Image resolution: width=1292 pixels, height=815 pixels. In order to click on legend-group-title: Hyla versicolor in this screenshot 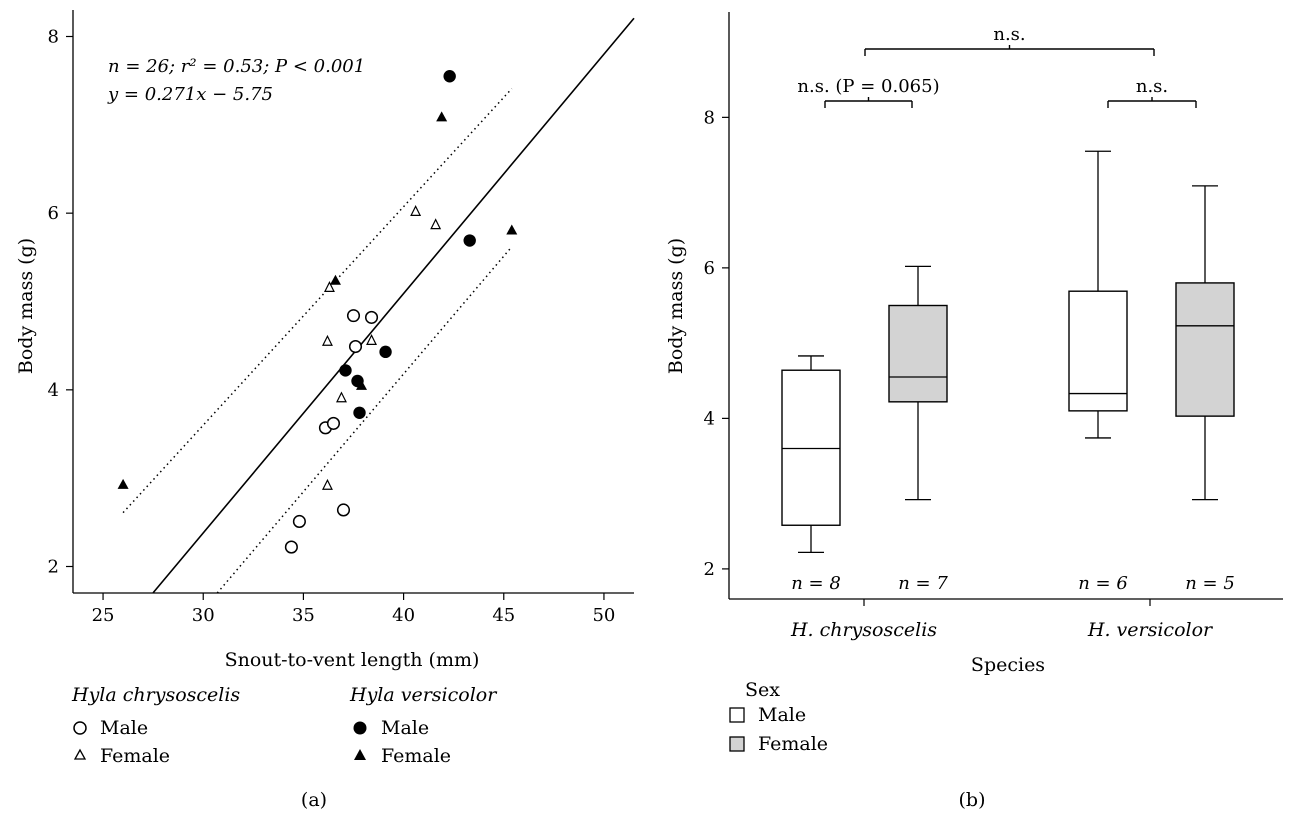, I will do `click(423, 695)`.